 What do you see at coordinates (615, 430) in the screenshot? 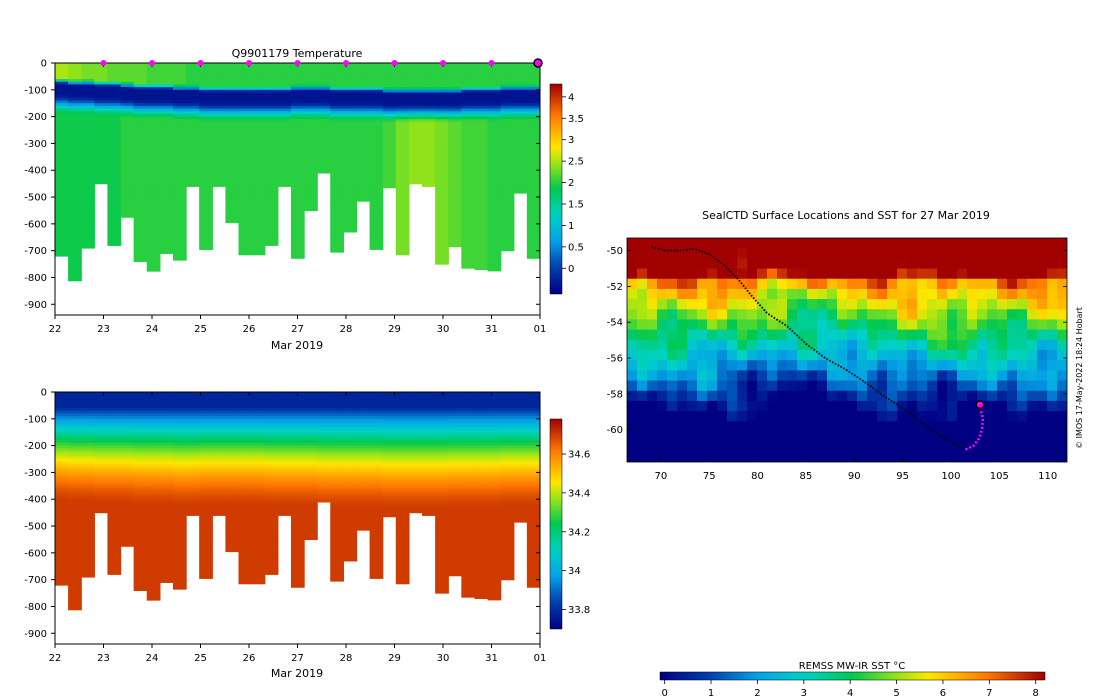
I see `map-lat-tick-label: -60` at bounding box center [615, 430].